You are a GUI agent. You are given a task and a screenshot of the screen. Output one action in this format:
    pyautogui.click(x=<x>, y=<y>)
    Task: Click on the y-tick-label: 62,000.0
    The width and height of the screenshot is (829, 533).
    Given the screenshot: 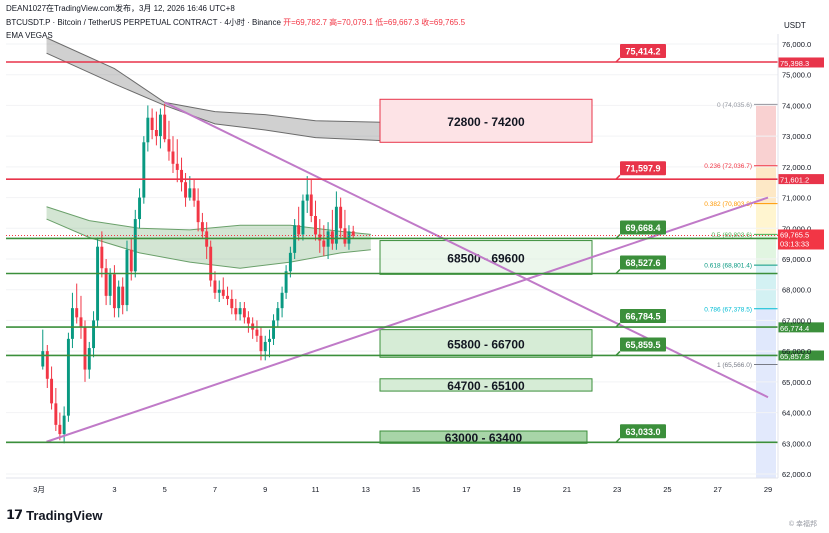 What is the action you would take?
    pyautogui.click(x=796, y=474)
    